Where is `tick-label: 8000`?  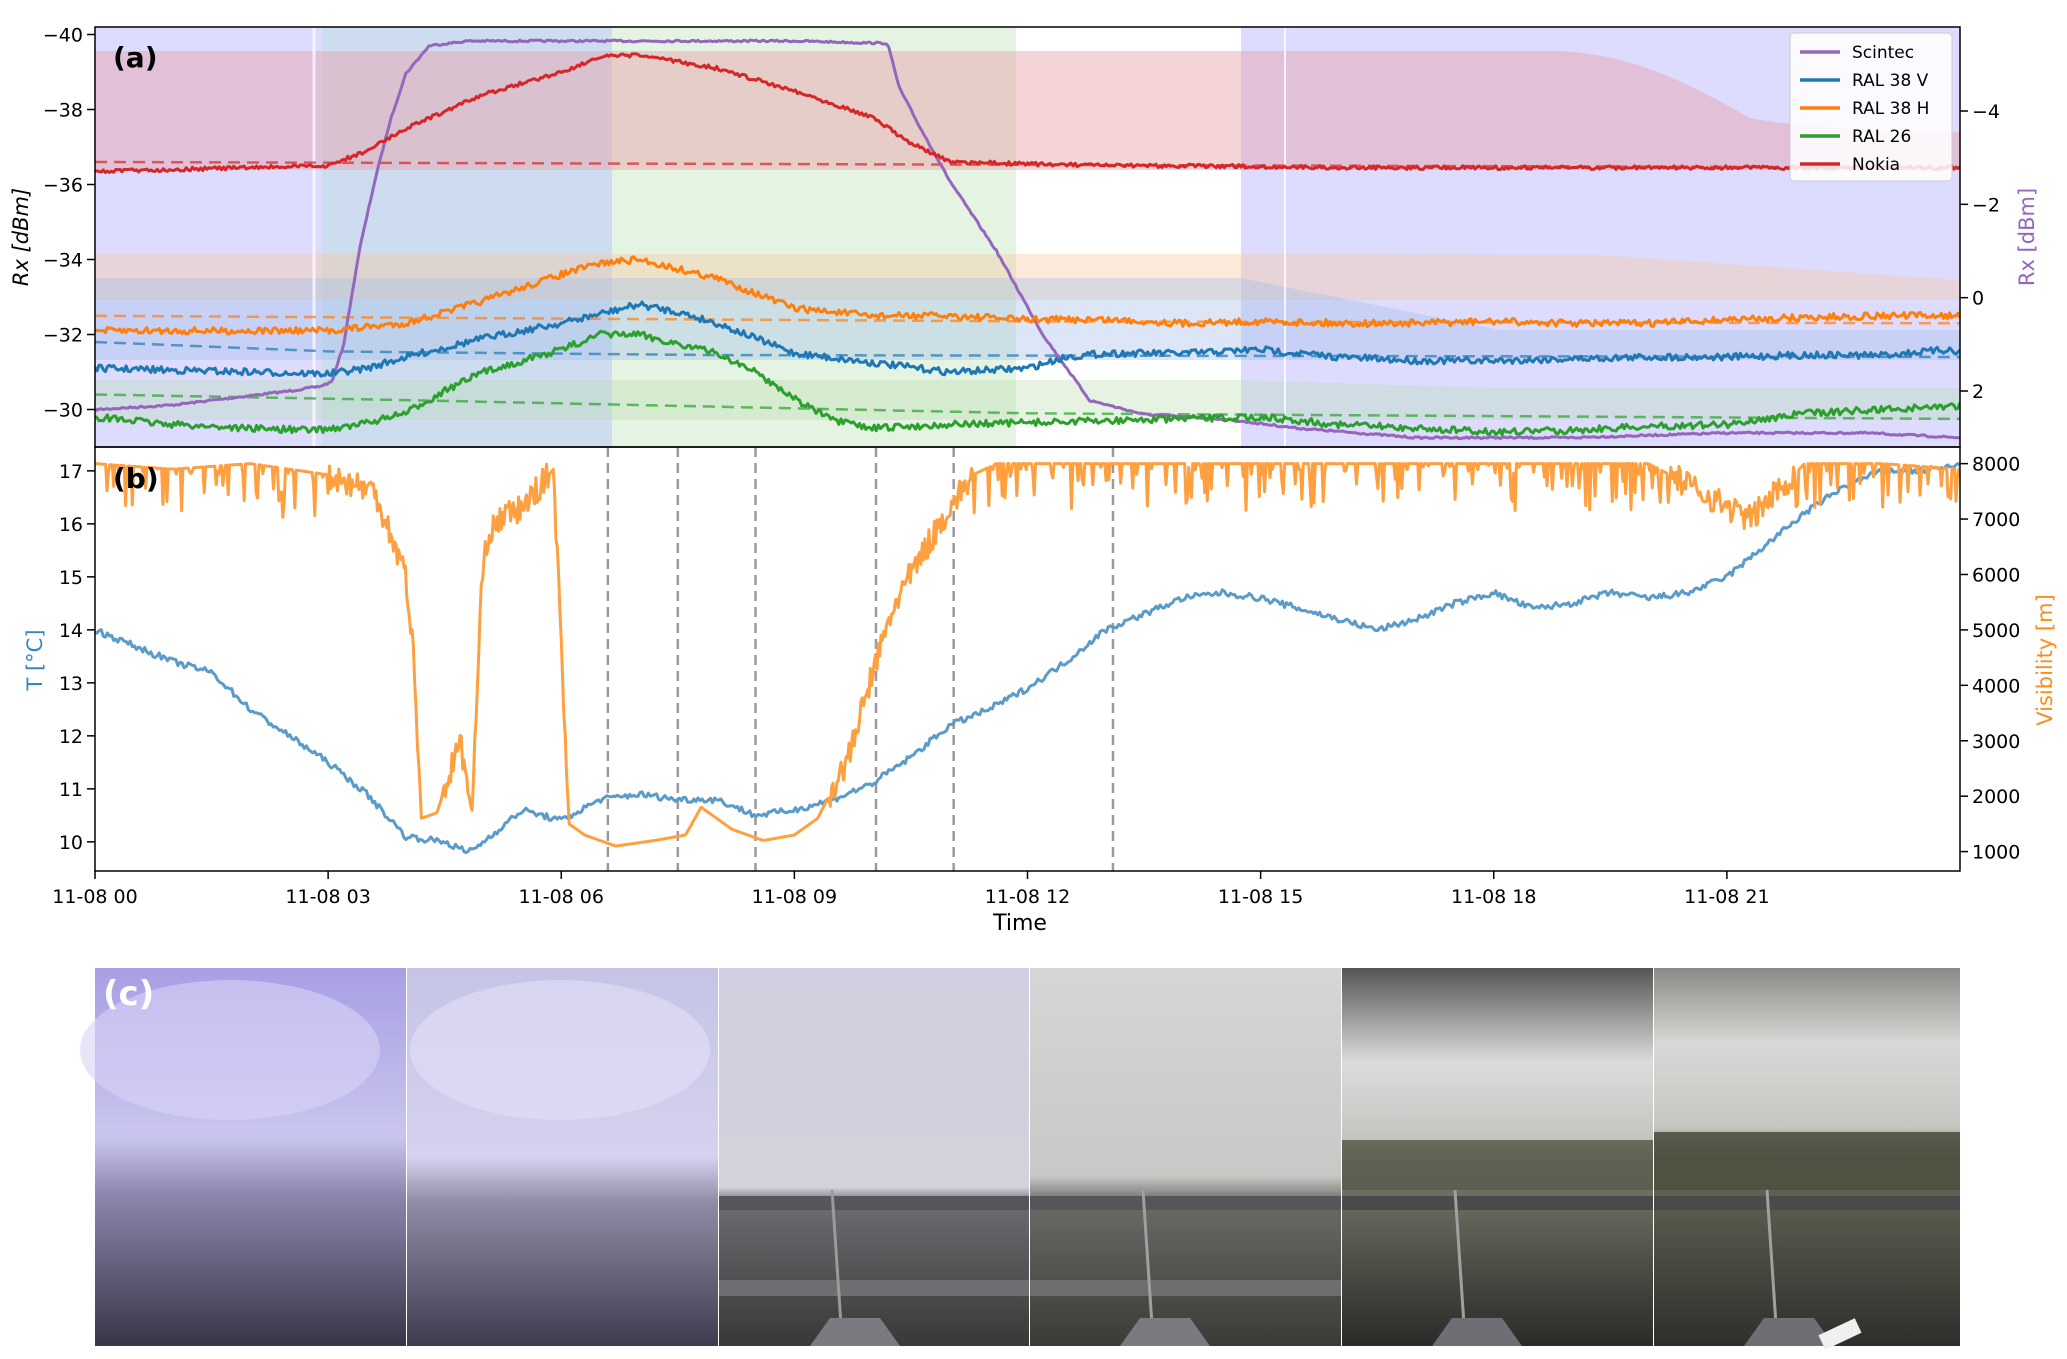 tick-label: 8000 is located at coordinates (1996, 465).